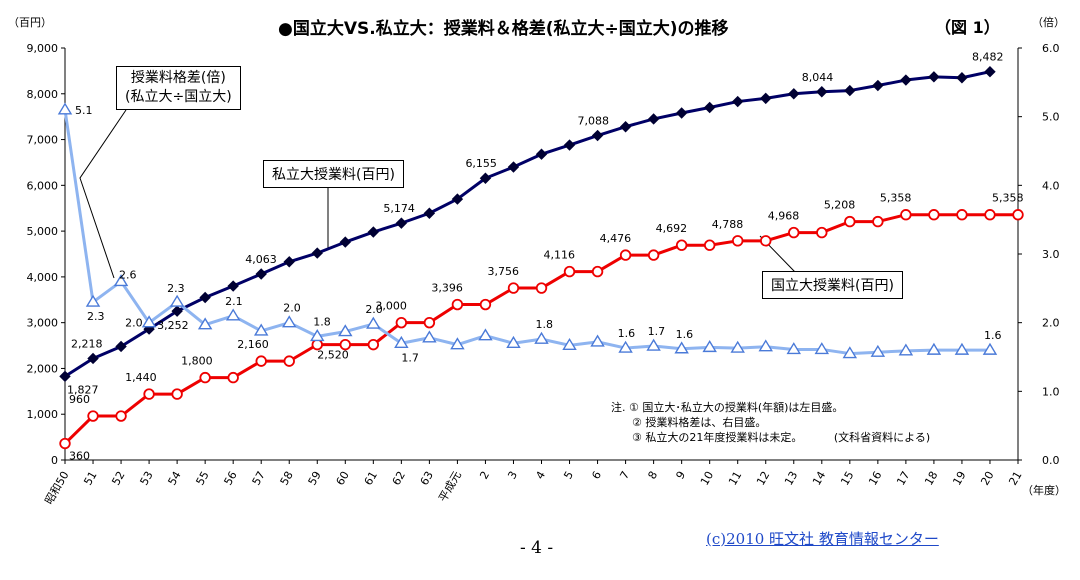 Image resolution: width=1080 pixels, height=580 pixels. What do you see at coordinates (763, 478) in the screenshot?
I see `x-tick-label: 12` at bounding box center [763, 478].